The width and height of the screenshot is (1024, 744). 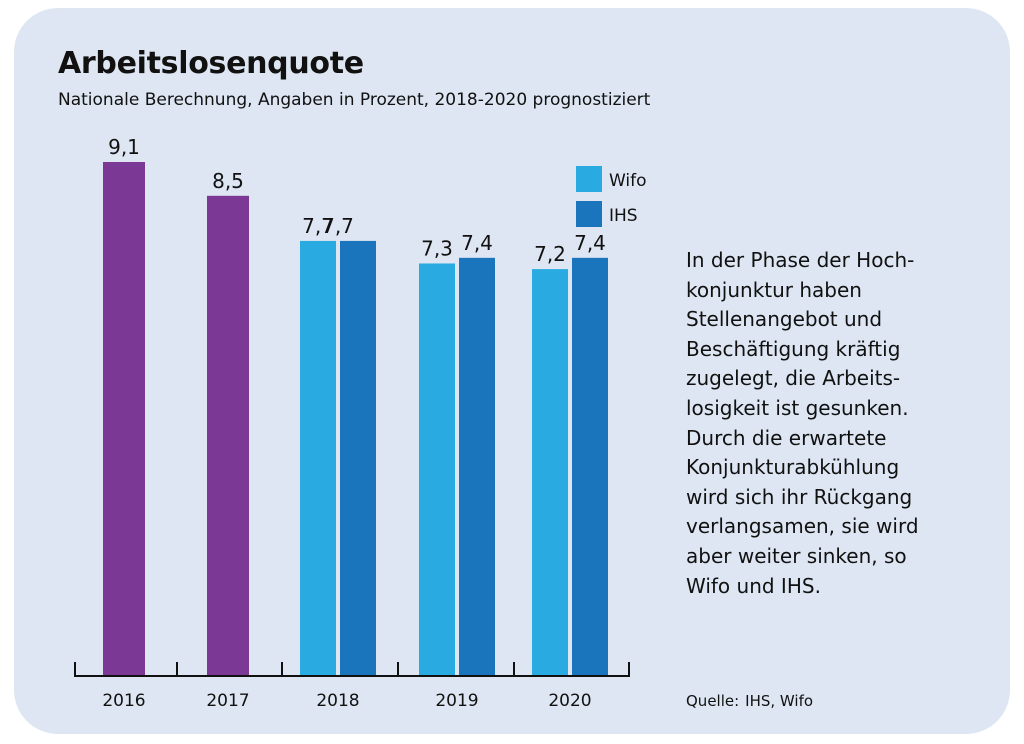 I want to click on commentary-line: konjunktur haben, so click(x=774, y=289).